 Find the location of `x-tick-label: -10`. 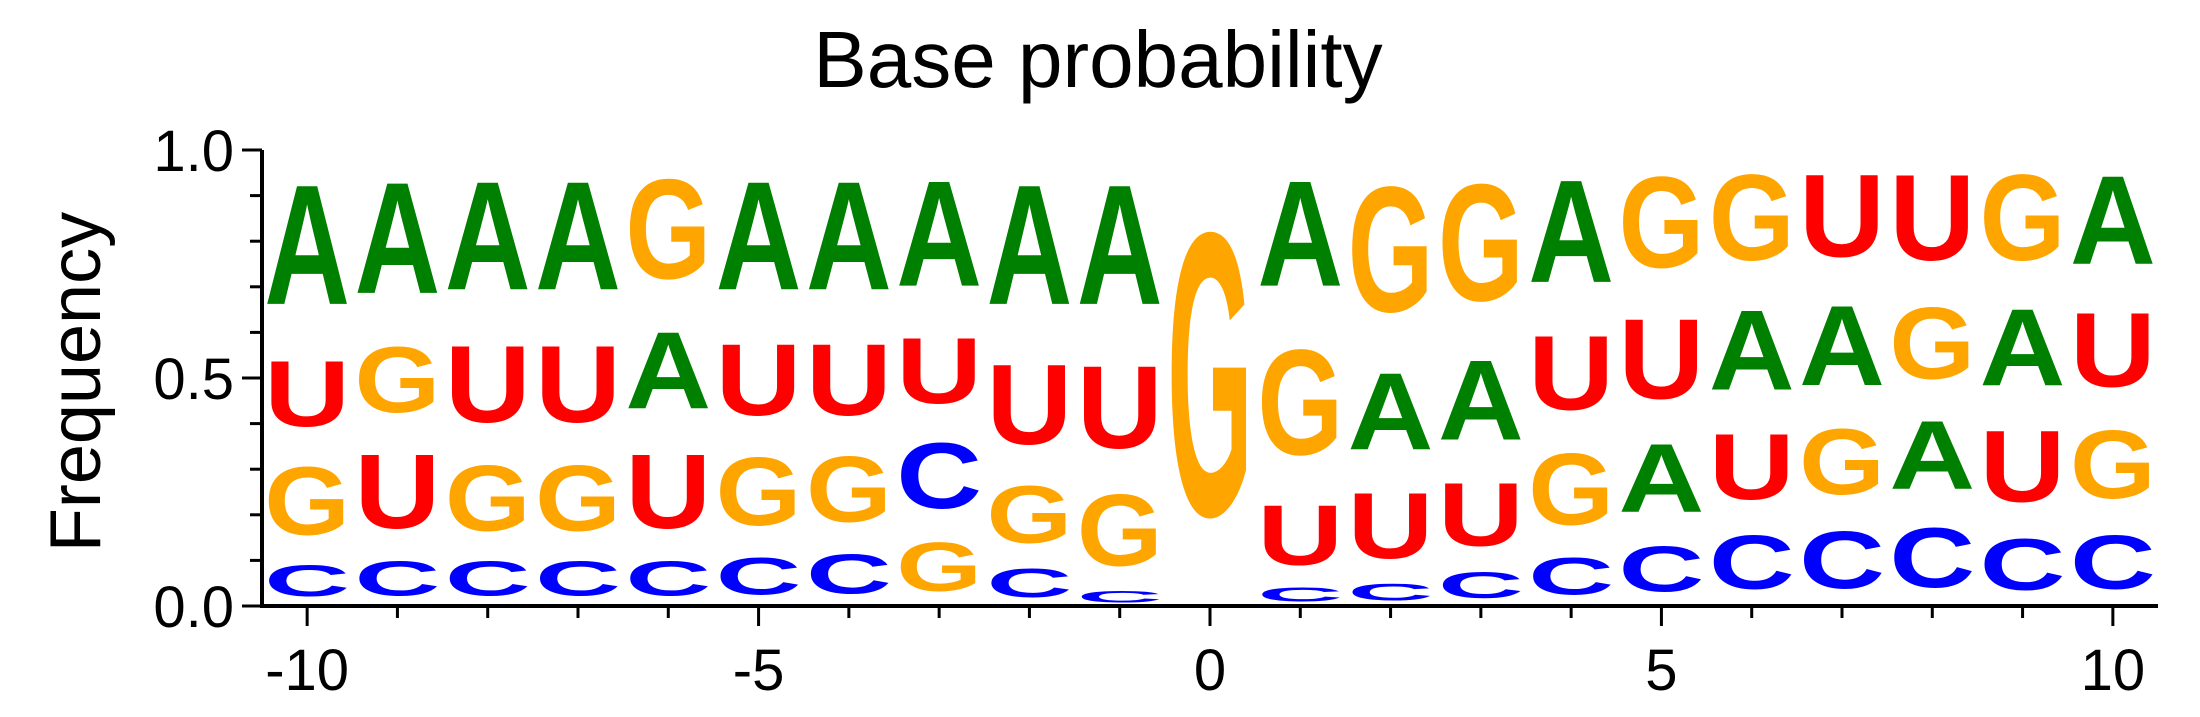

x-tick-label: -10 is located at coordinates (307, 670).